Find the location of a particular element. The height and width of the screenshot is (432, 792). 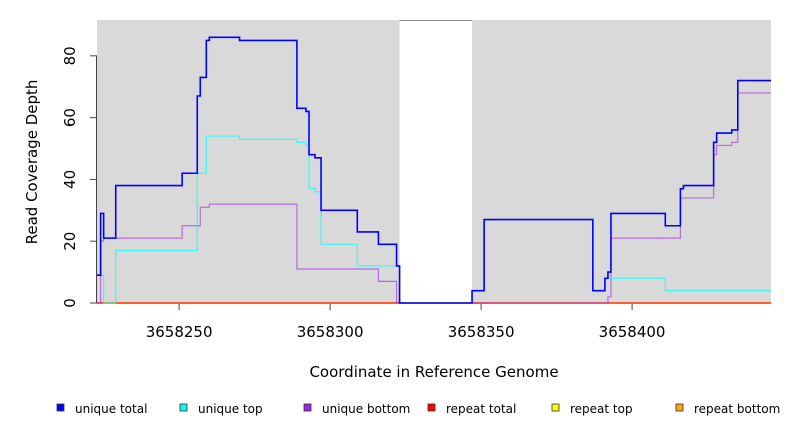

legend-item-unique-bottom: unique bottom is located at coordinates (356, 409).